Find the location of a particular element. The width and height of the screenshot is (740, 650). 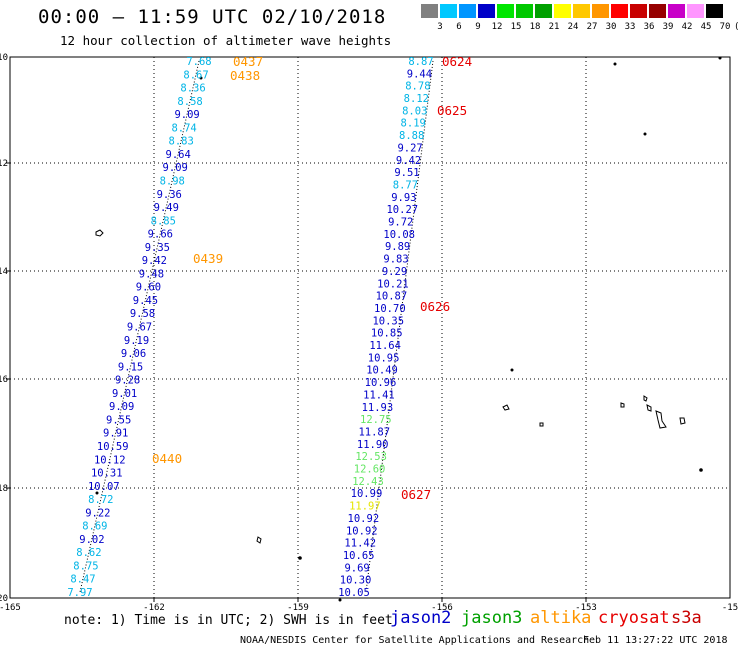

wave-height-value: 8.12 is located at coordinates (416, 99).